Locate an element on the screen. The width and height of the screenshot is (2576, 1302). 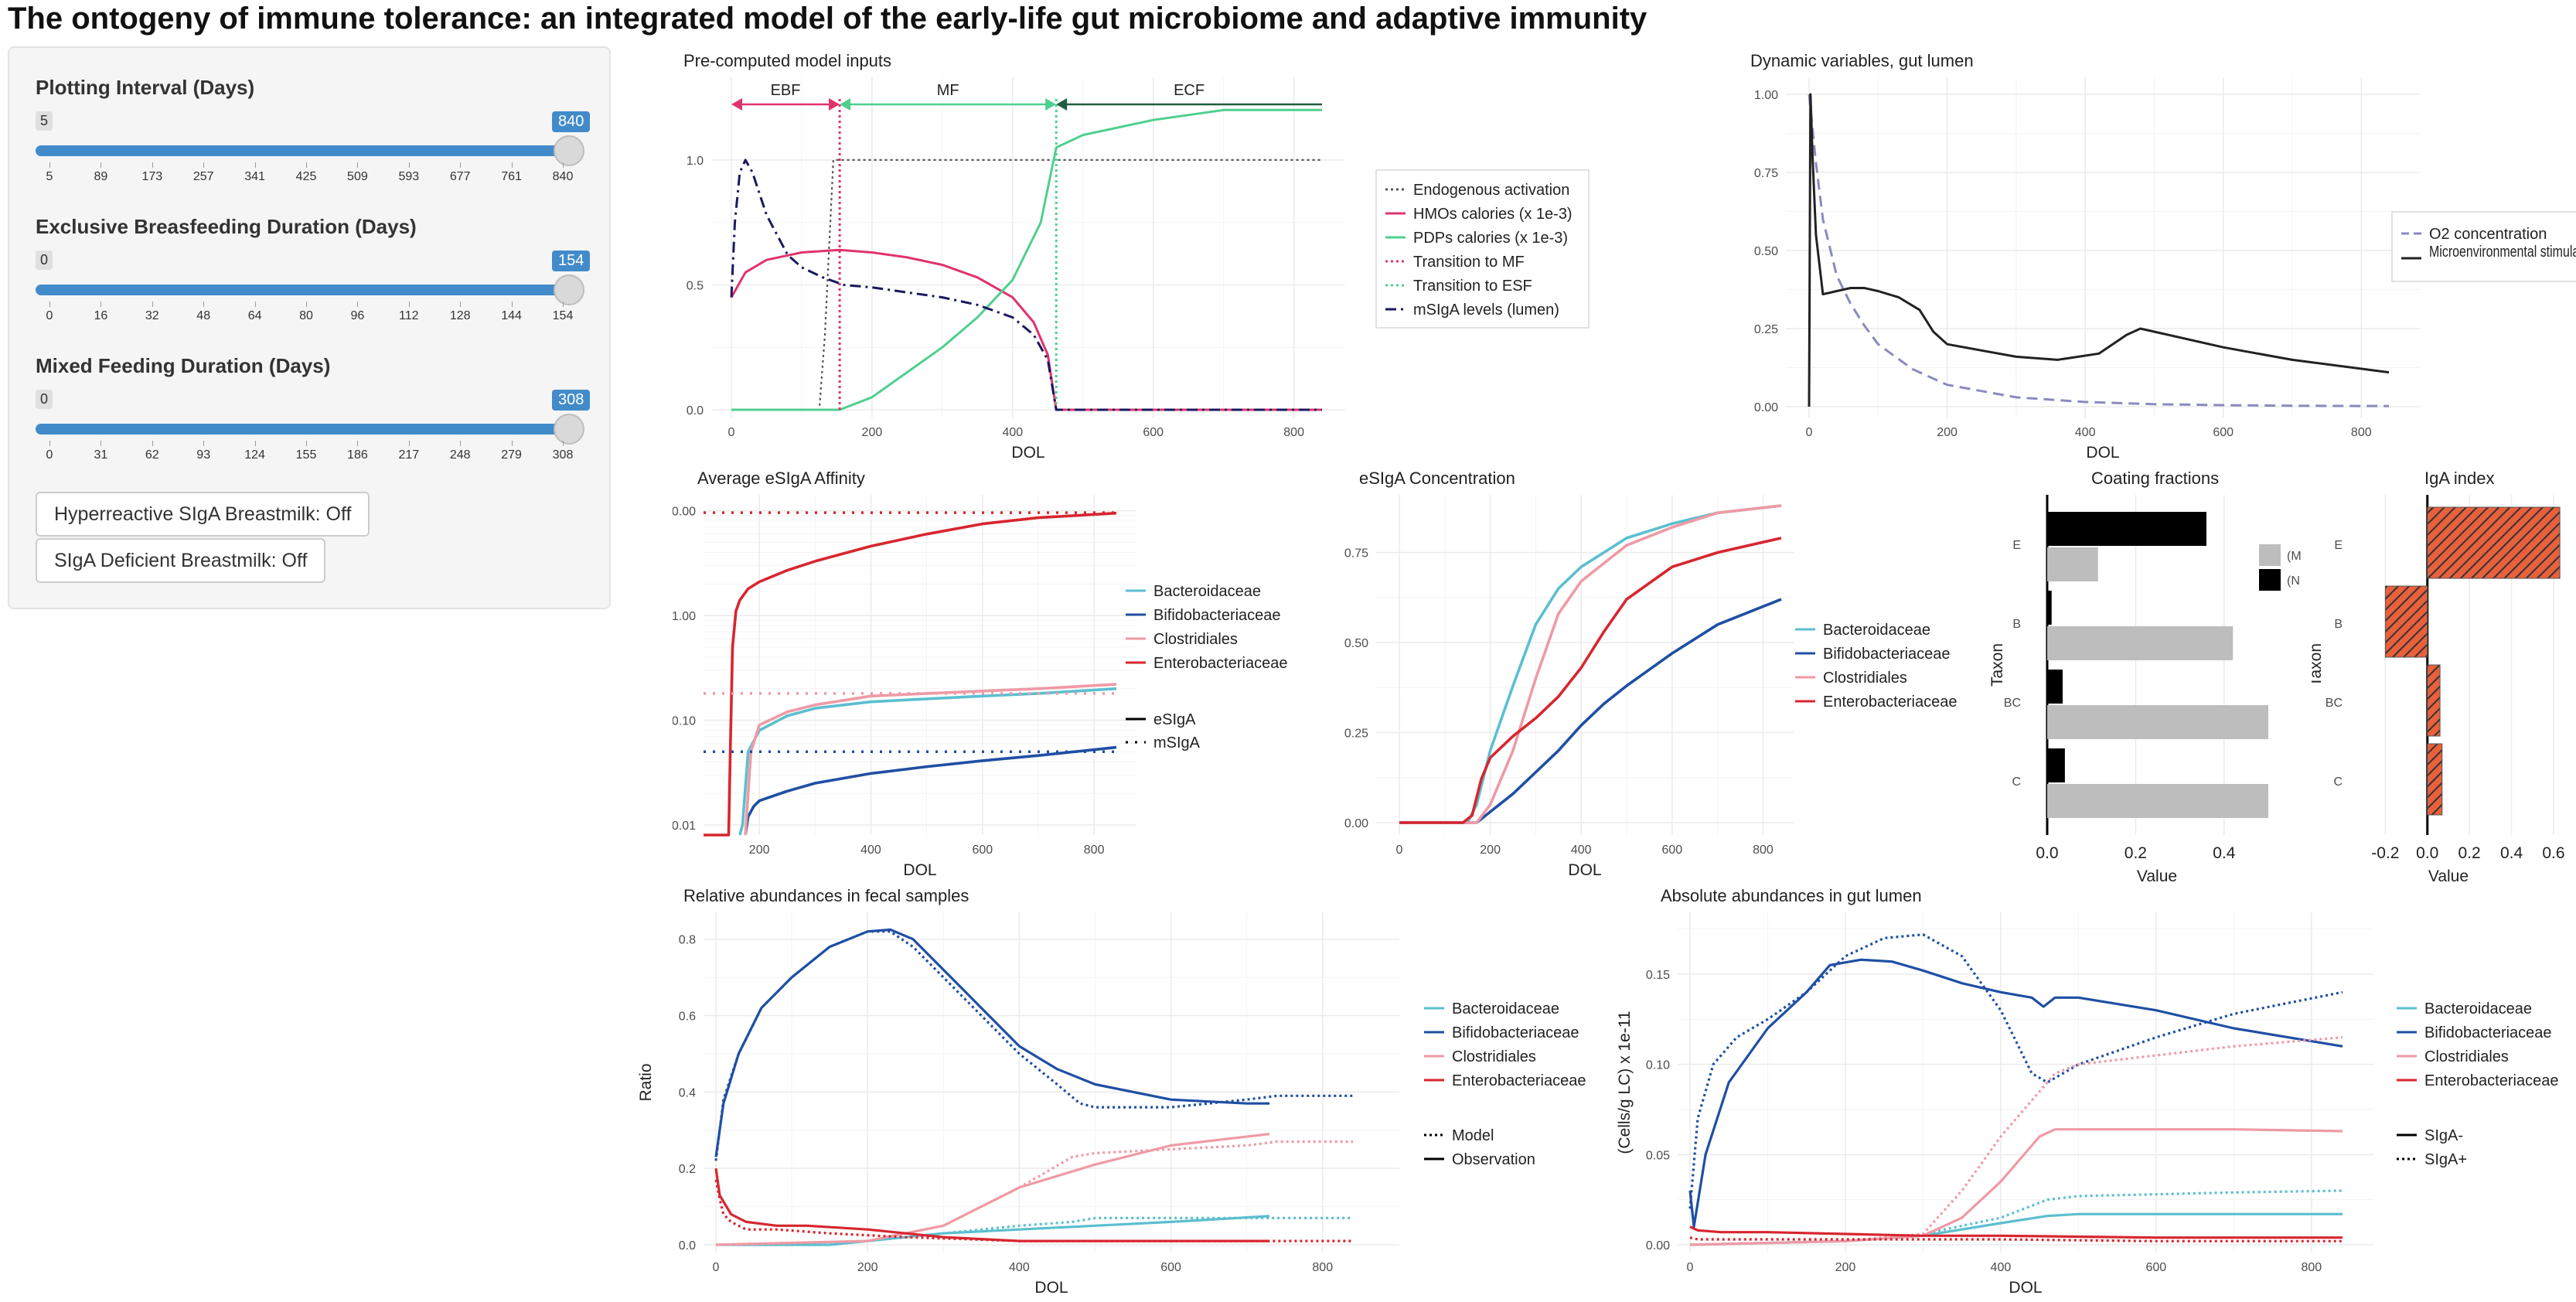
legend-entry-siga-pos: SIgA+ is located at coordinates (2445, 1159).